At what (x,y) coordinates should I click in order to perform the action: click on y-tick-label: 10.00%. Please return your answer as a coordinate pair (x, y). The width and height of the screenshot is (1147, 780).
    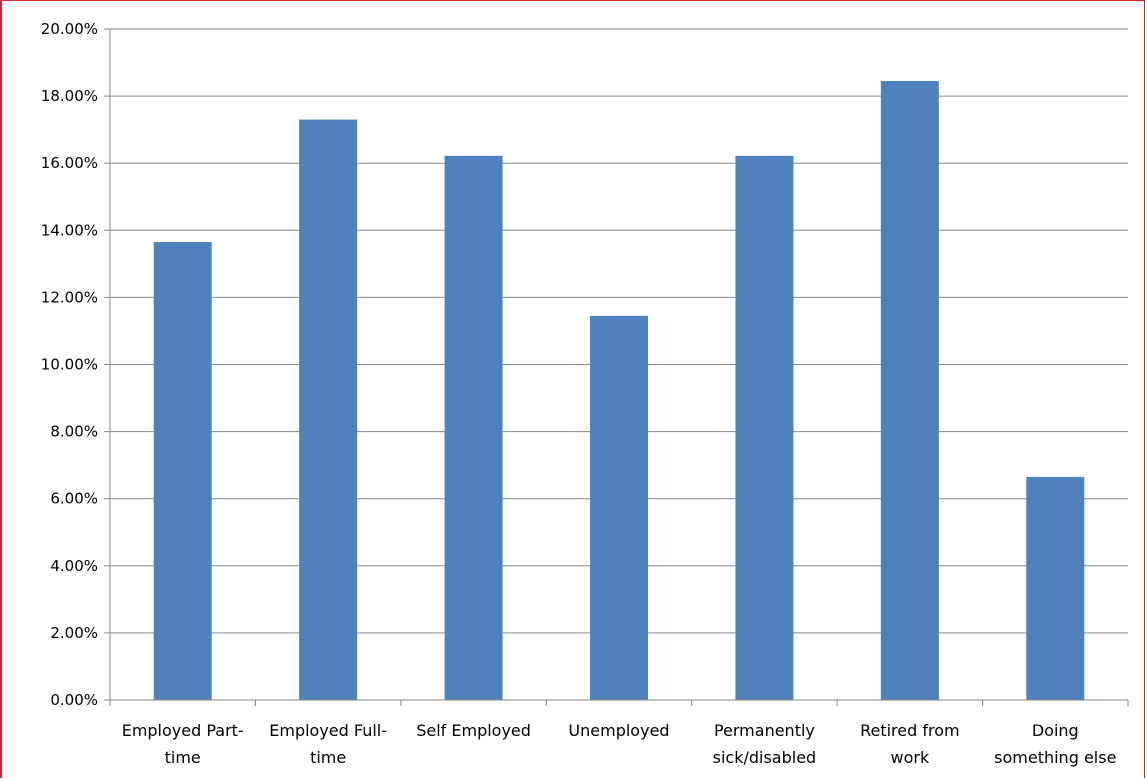
    Looking at the image, I should click on (69, 365).